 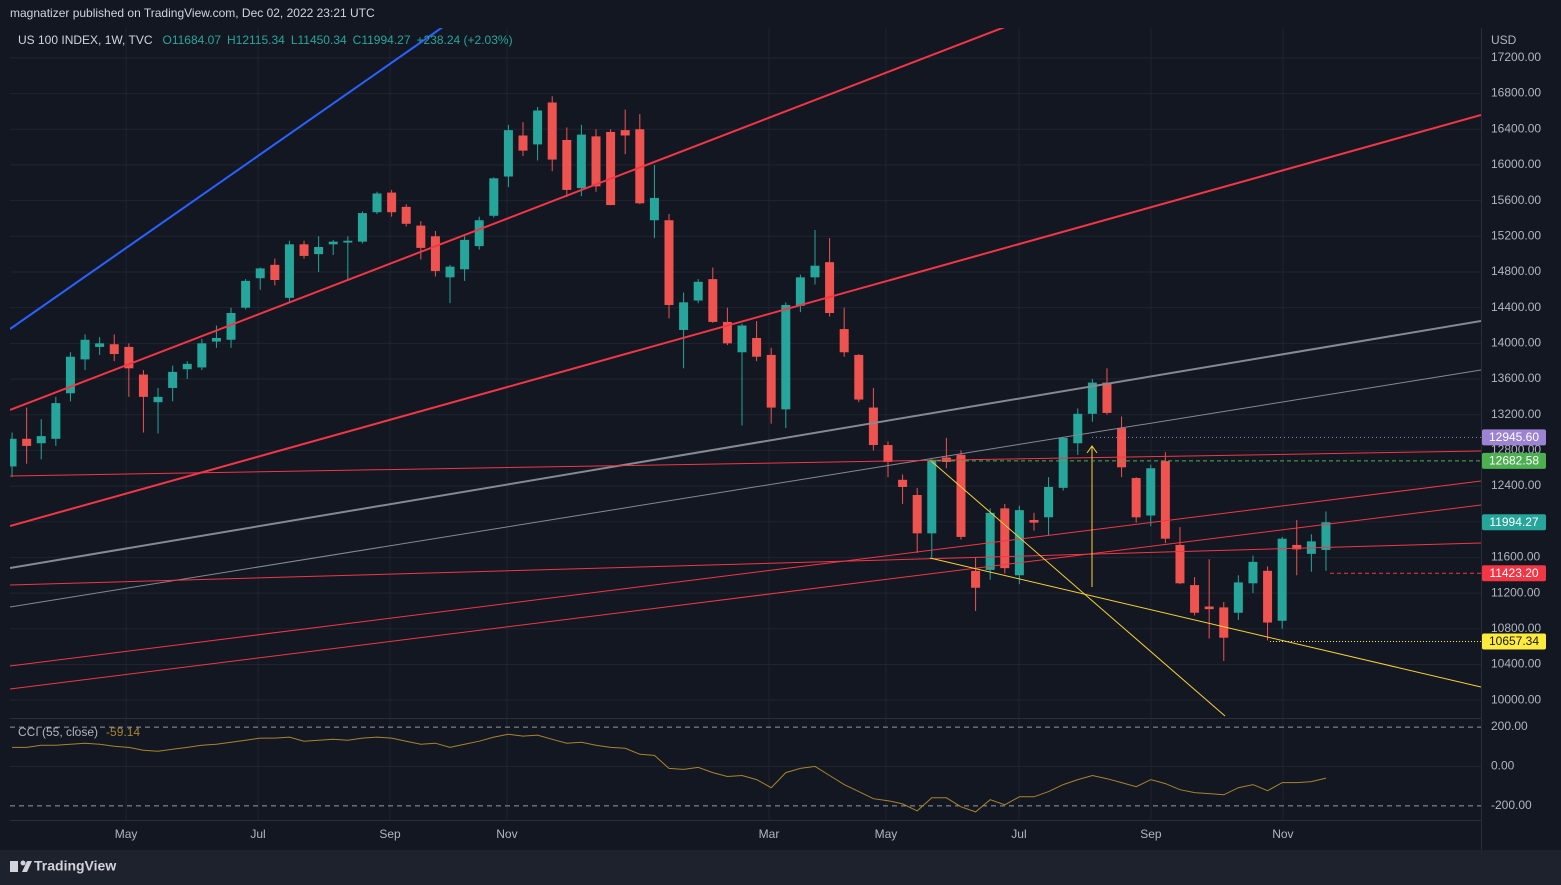 I want to click on y-tick-label: 12400.00, so click(x=1516, y=485).